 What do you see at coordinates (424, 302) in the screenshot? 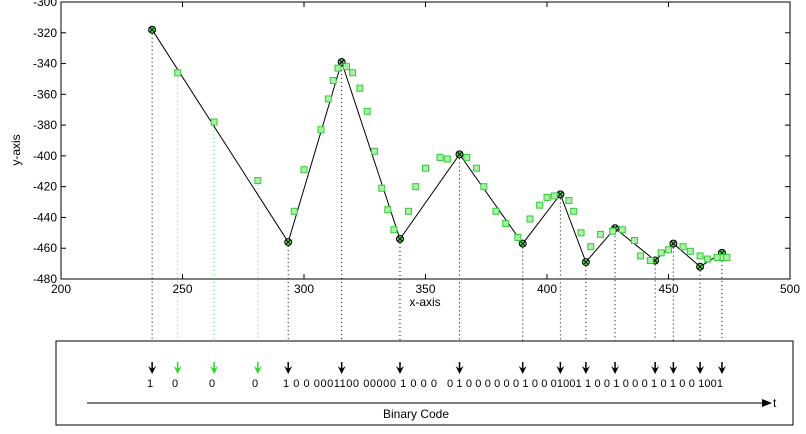
I see `x-axis-label: x-axis` at bounding box center [424, 302].